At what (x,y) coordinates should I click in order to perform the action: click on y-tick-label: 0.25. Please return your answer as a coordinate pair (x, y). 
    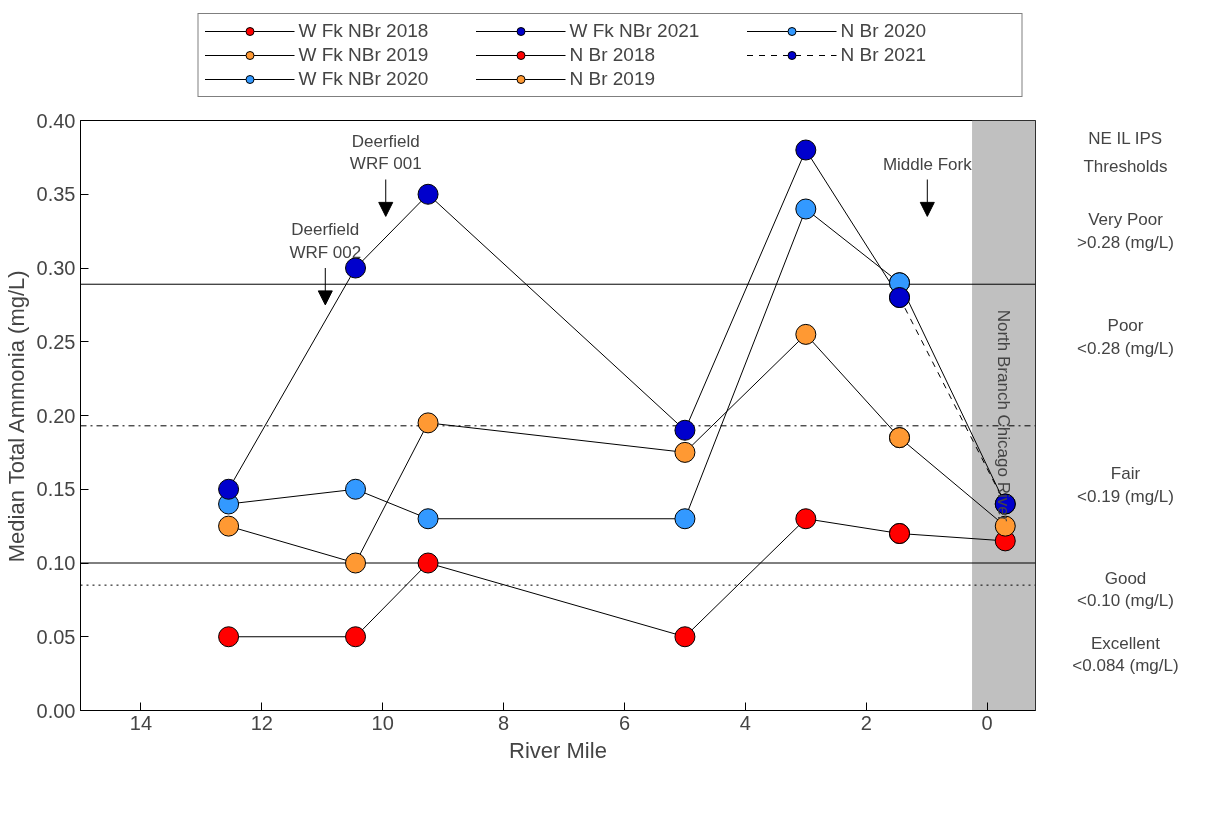
    Looking at the image, I should click on (56, 341).